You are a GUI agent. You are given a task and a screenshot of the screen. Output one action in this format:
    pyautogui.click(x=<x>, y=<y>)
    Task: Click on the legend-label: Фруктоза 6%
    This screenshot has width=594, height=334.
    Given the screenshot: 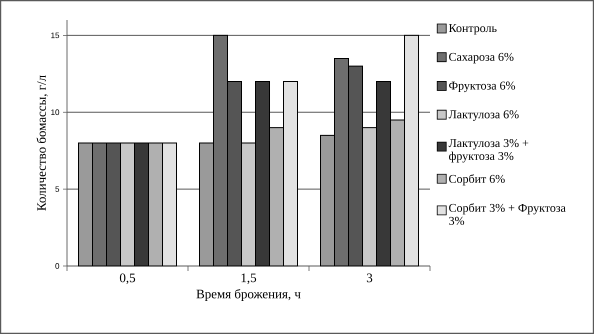 What is the action you would take?
    pyautogui.click(x=482, y=87)
    